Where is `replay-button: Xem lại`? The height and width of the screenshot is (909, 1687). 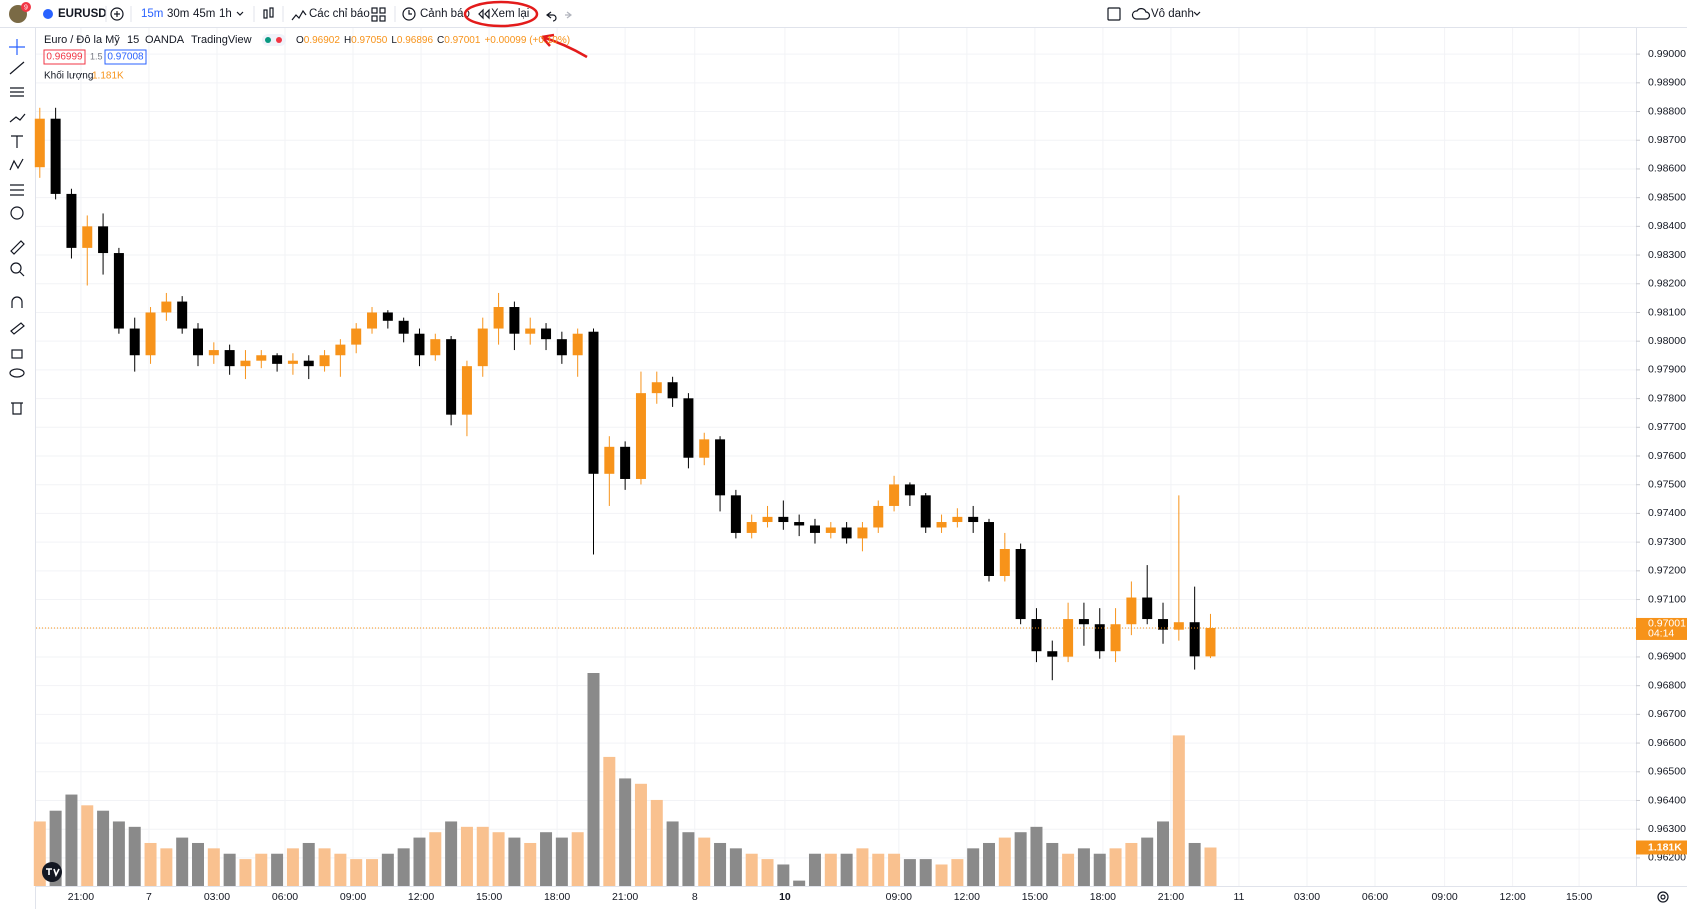
replay-button: Xem lại is located at coordinates (510, 14).